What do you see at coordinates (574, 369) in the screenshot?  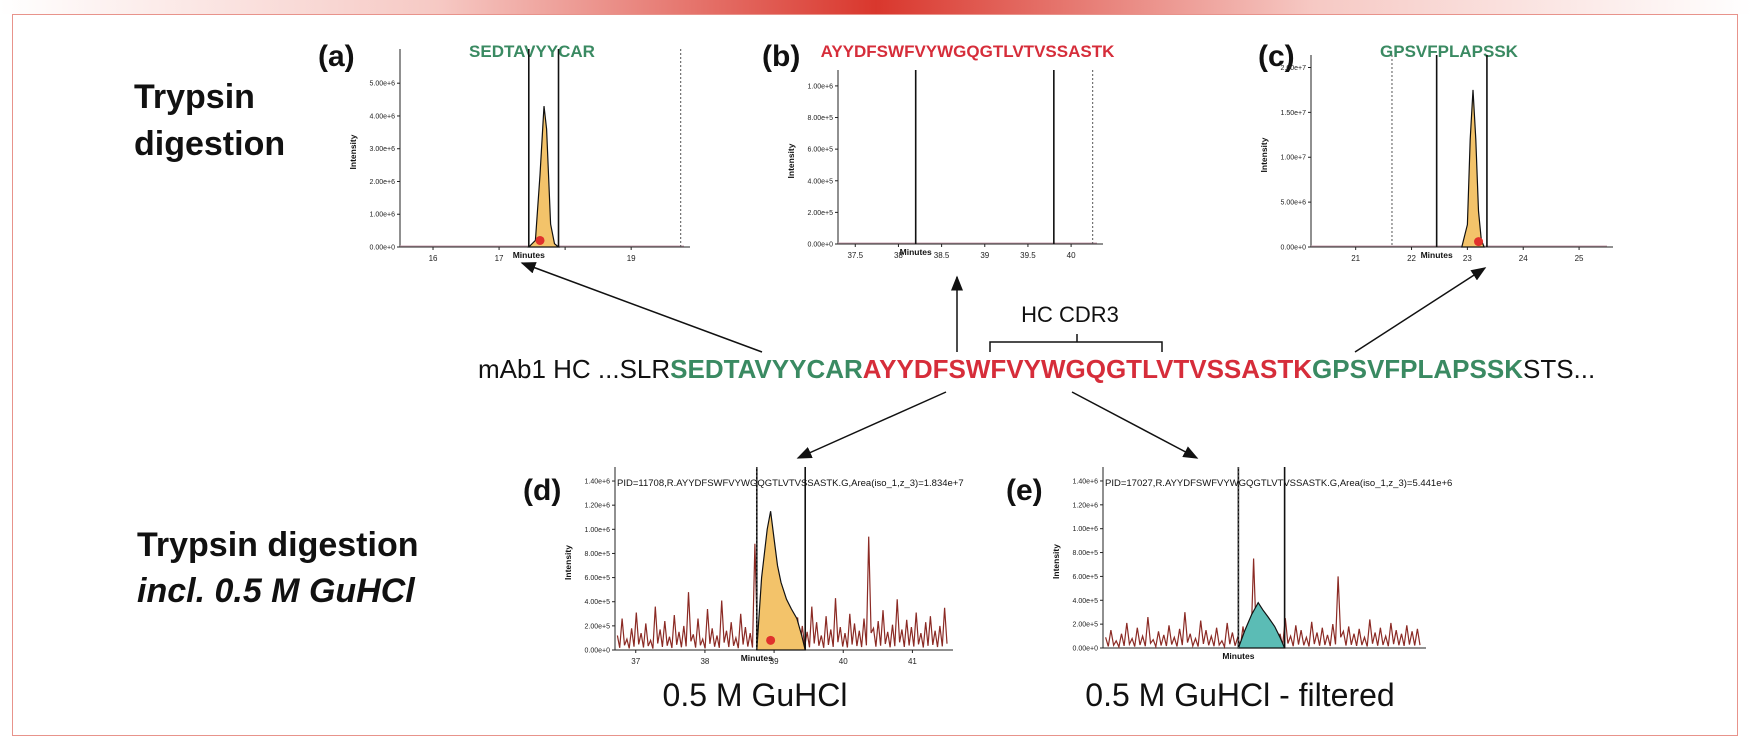 I see `sequence-prefix: mAb1 HC ...SLR` at bounding box center [574, 369].